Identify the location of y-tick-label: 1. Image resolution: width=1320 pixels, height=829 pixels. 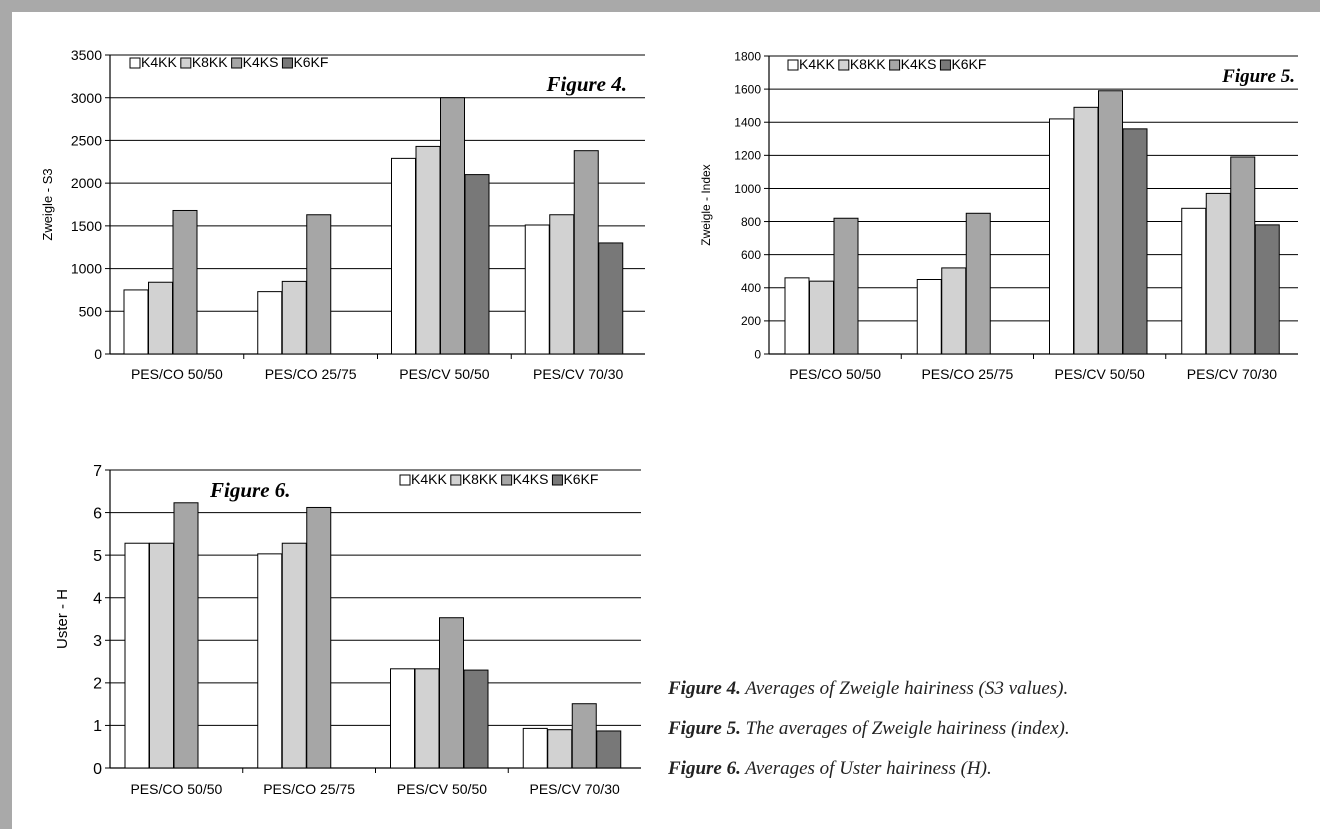
(97, 726).